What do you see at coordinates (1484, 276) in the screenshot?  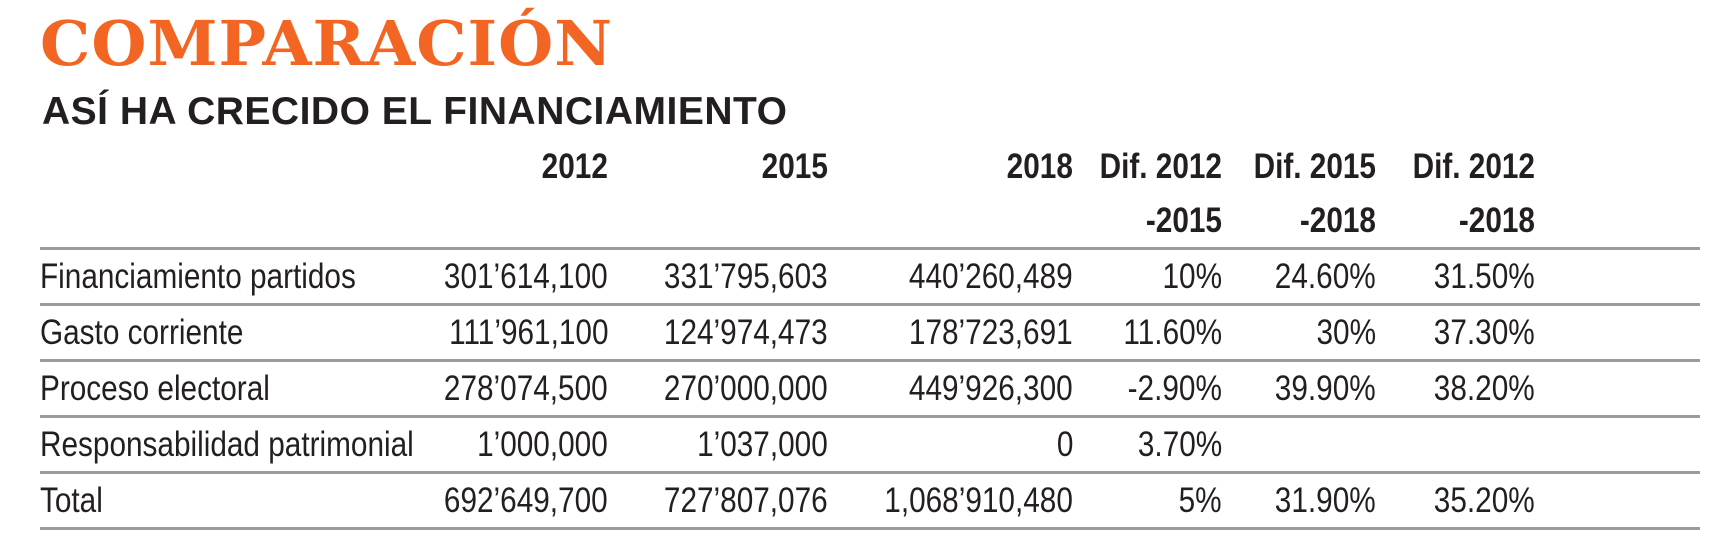 I see `cell-dif-2012-2018: 31.50%` at bounding box center [1484, 276].